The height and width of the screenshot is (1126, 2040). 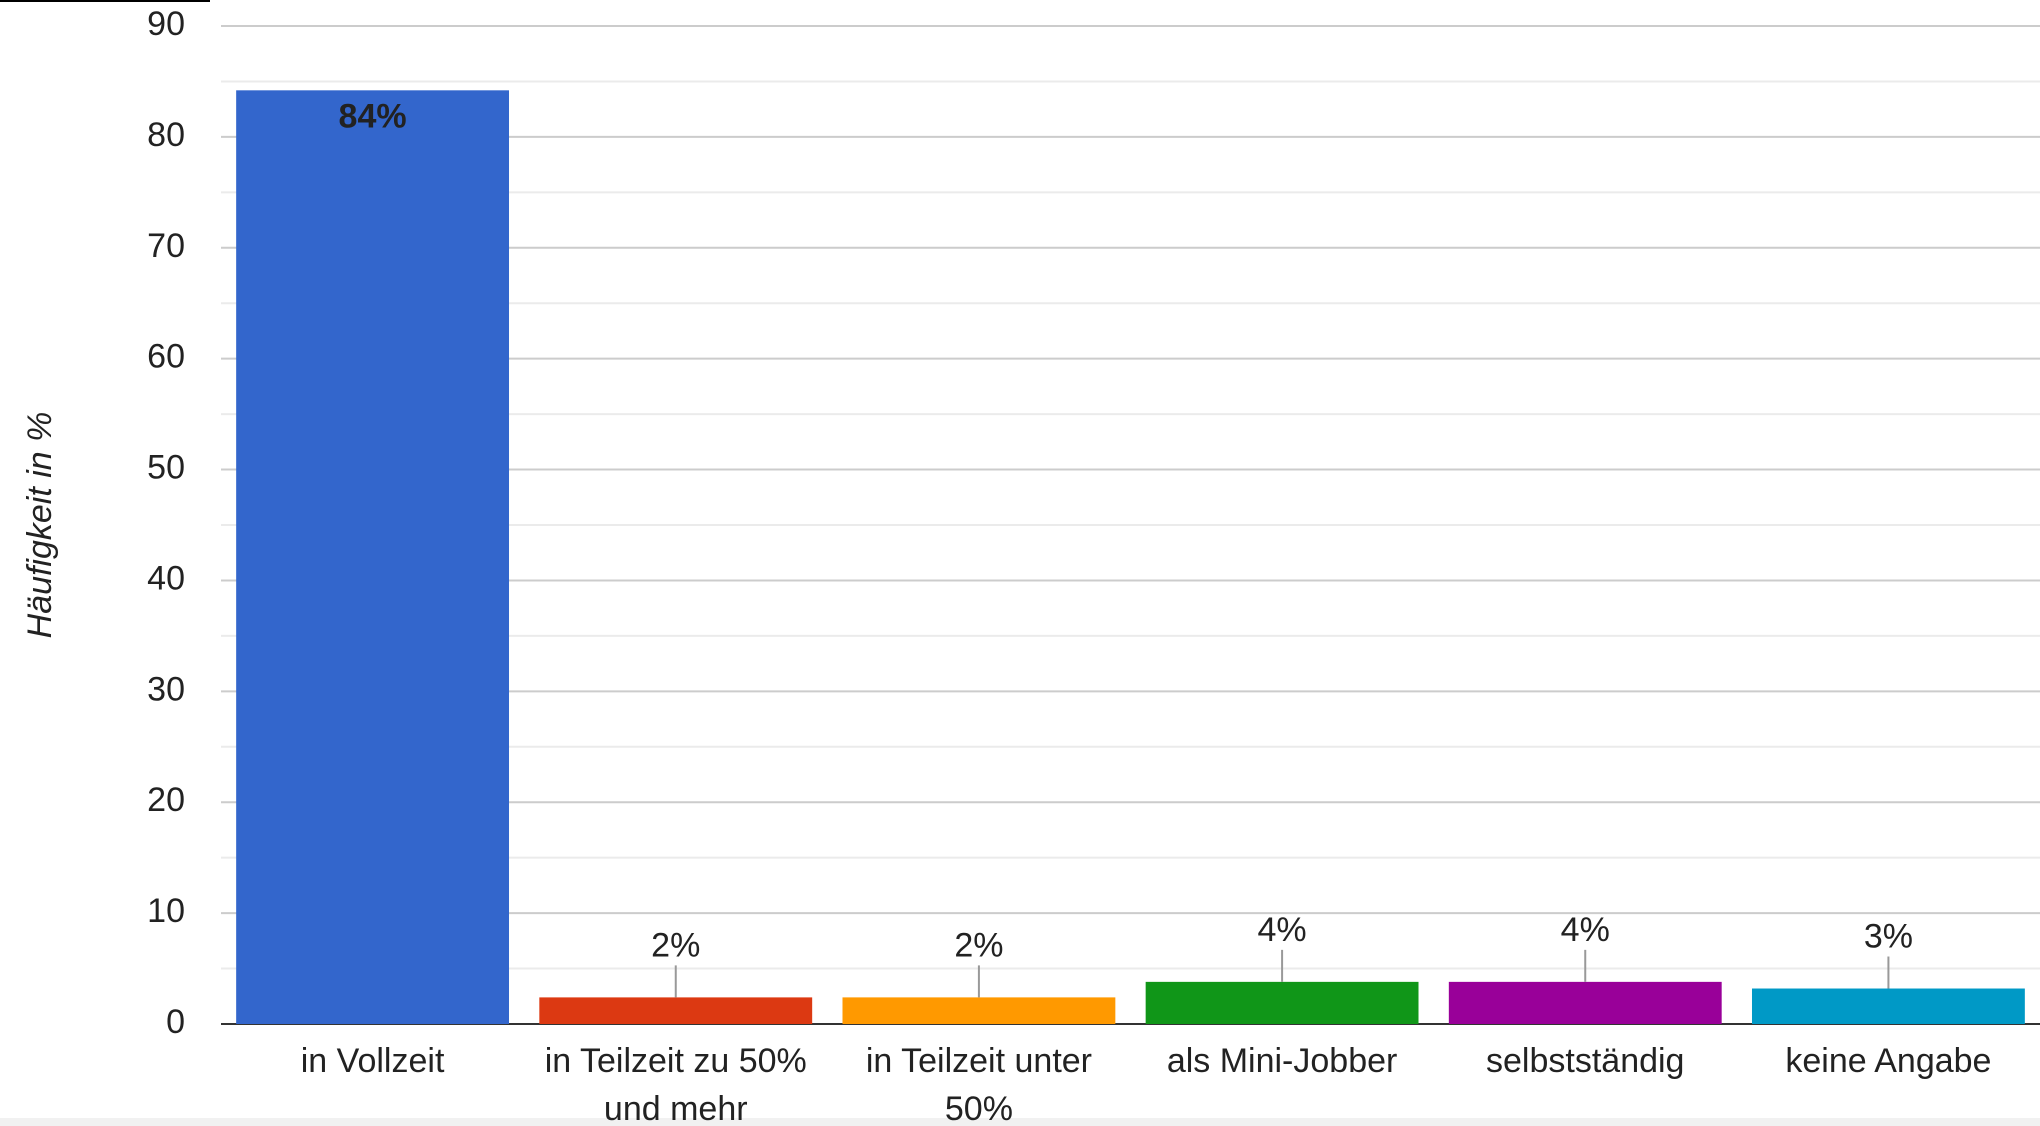 I want to click on y-axis-title: Häufigkeit in %, so click(x=40, y=525).